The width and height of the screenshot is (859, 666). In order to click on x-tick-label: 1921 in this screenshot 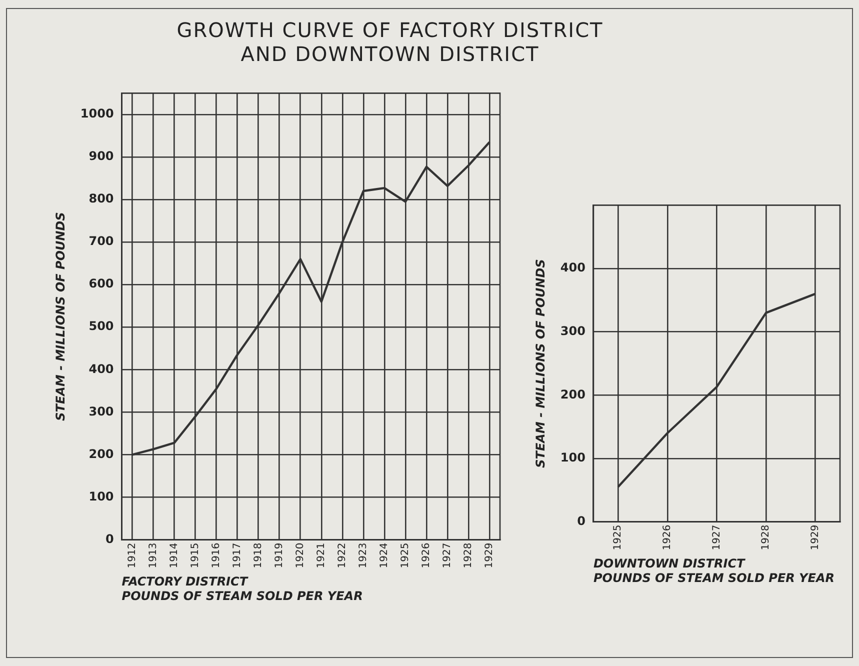, I will do `click(321, 555)`.